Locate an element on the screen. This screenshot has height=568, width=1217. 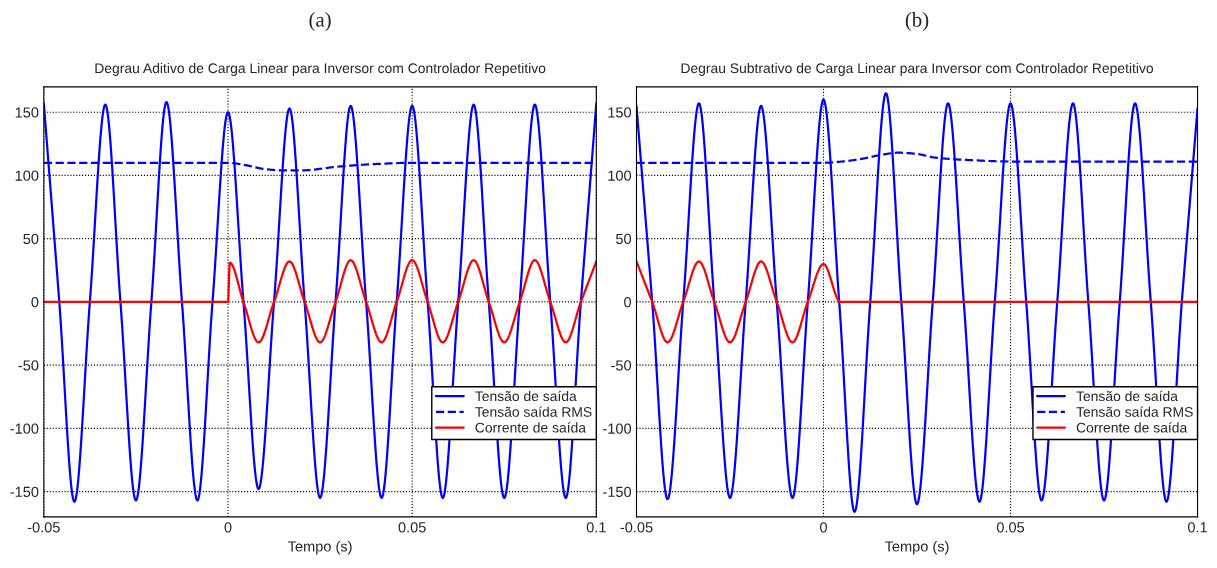
text: (a) is located at coordinates (320, 22).